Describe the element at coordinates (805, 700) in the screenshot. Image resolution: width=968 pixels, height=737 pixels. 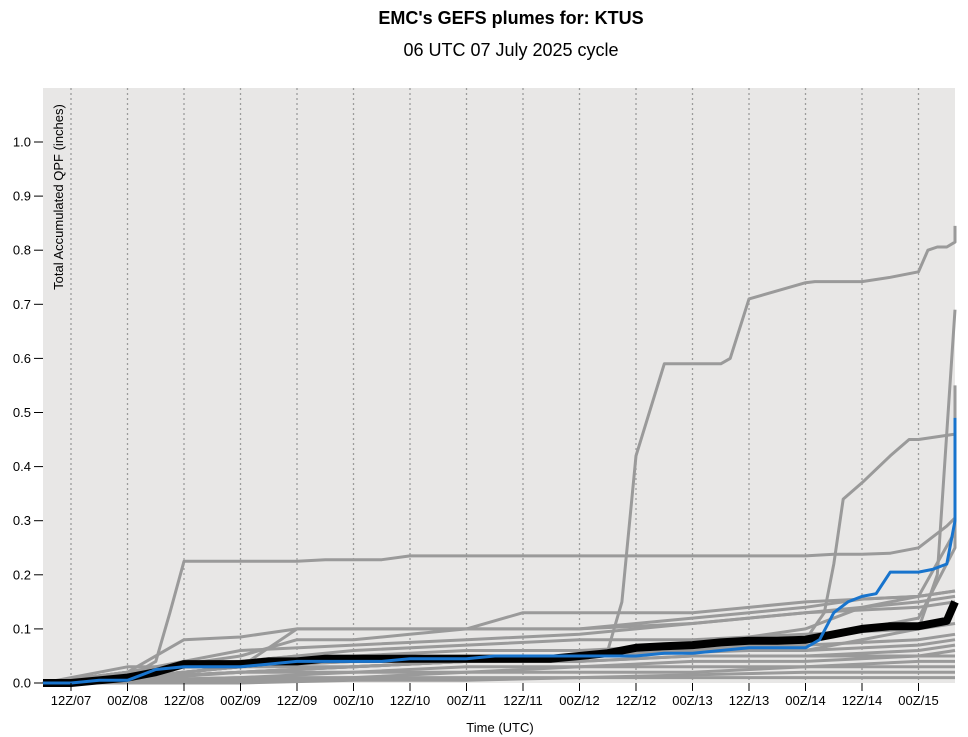
I see `x-tick-label-13: 00Z/14` at that location.